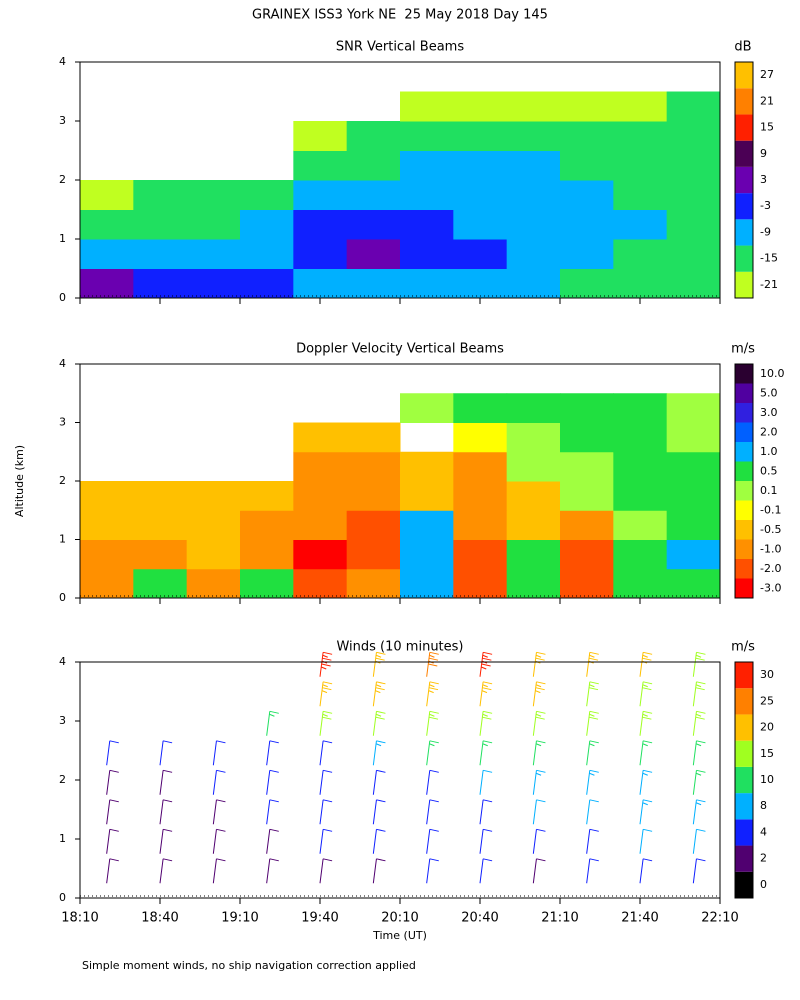 The width and height of the screenshot is (800, 1000). Describe the element at coordinates (769, 258) in the screenshot. I see `colorbar-label: -15` at that location.